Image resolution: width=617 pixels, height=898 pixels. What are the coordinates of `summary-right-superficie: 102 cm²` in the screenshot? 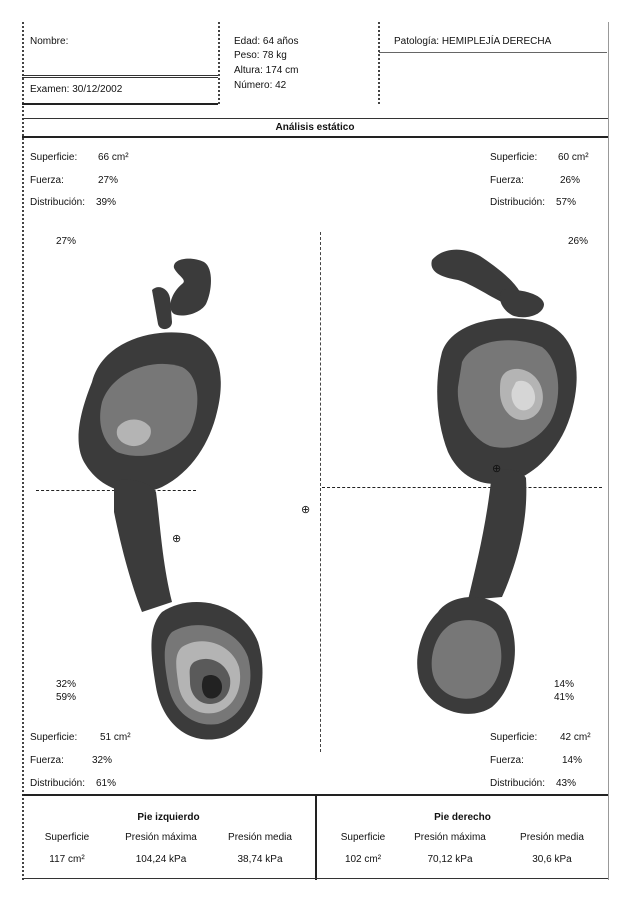 It's located at (363, 859).